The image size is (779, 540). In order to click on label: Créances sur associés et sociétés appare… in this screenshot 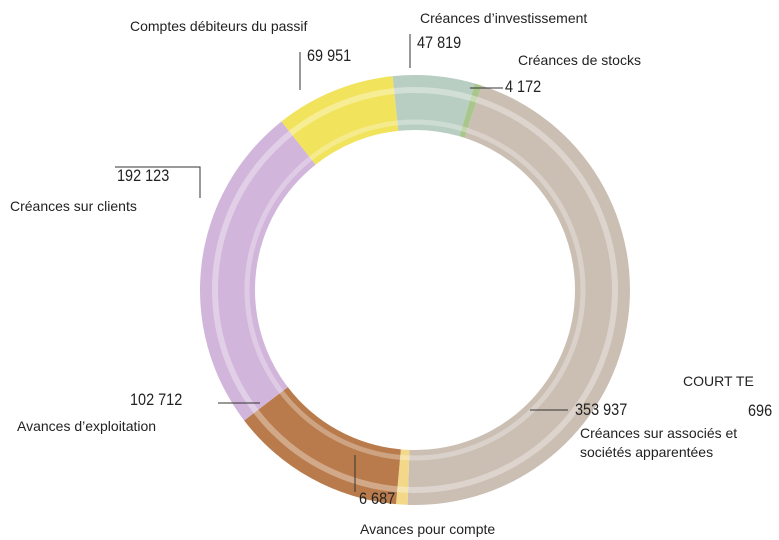, I will do `click(659, 442)`.